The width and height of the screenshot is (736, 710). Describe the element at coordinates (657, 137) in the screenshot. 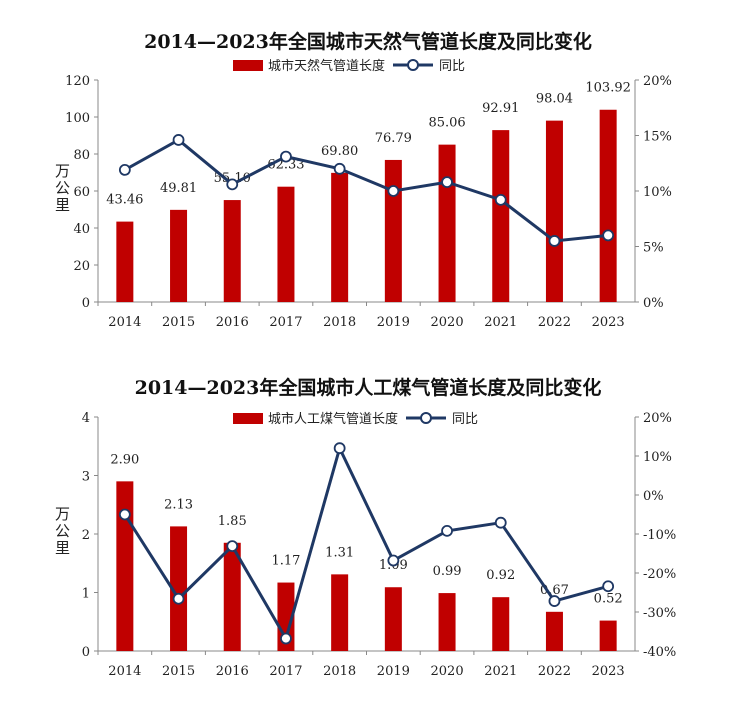

I see `y2-tick-label: 15%` at that location.